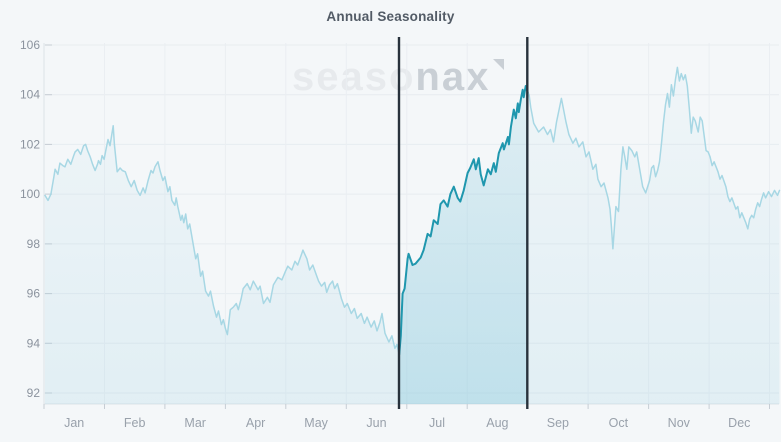 This screenshot has height=442, width=781. What do you see at coordinates (739, 423) in the screenshot?
I see `x-axis-label-dec: Dec` at bounding box center [739, 423].